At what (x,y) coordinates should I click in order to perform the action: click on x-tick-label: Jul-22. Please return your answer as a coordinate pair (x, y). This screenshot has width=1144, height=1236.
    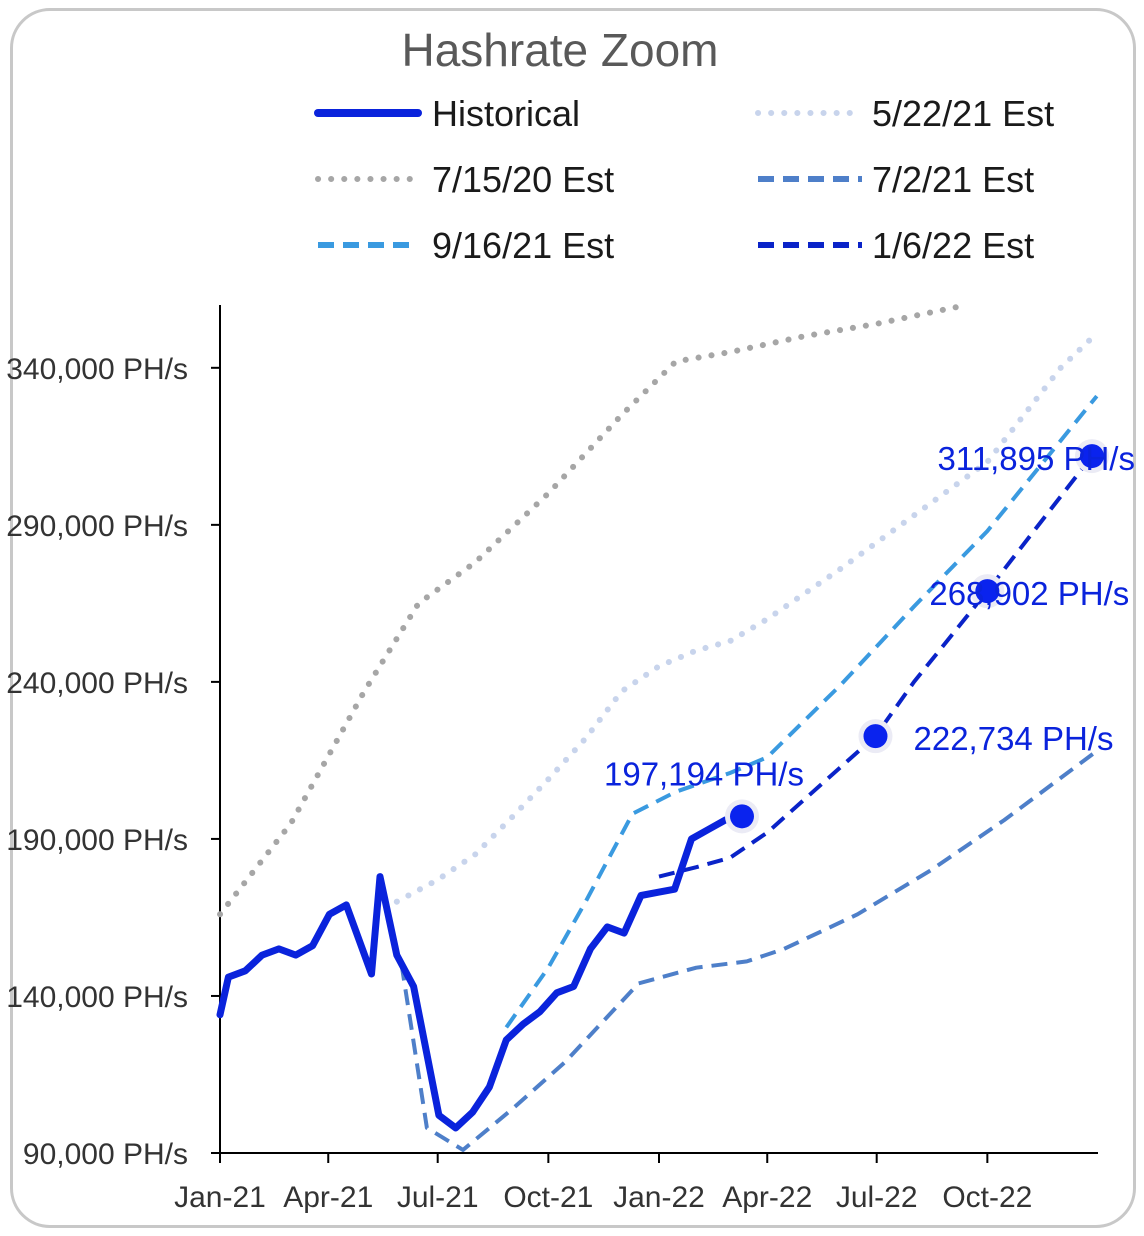
    Looking at the image, I should click on (877, 1197).